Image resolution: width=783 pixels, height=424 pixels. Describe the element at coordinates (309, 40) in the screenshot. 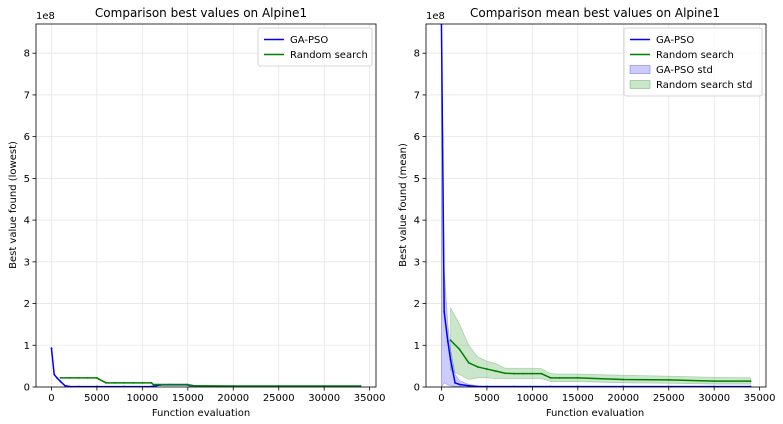

I see `left-chart-legend-label: GA-PSO` at that location.